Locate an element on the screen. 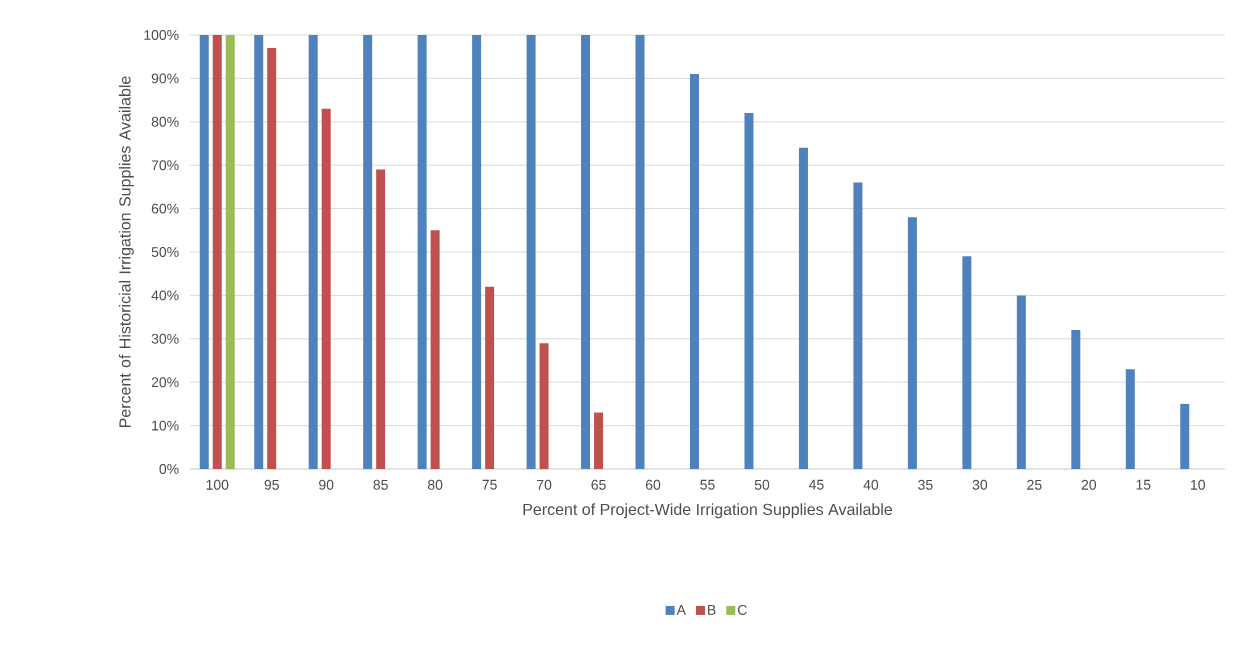  x-tick-label: 90 is located at coordinates (326, 484).